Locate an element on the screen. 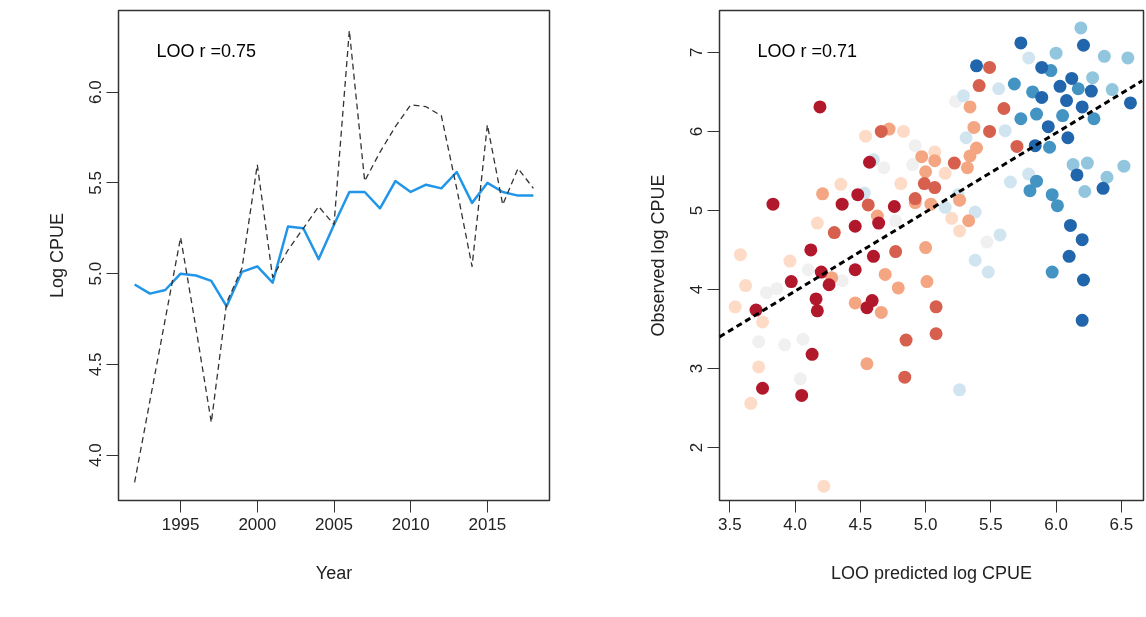 This screenshot has width=1146, height=617. x-tick-label: 1995 is located at coordinates (180, 524).